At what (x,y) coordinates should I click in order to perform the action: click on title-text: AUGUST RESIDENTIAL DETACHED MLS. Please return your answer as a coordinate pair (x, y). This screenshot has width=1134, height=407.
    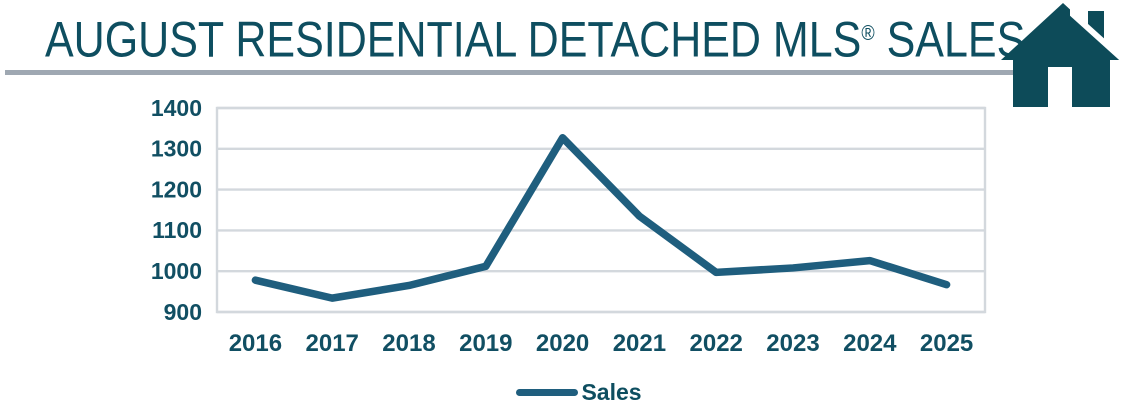
    Looking at the image, I should click on (453, 39).